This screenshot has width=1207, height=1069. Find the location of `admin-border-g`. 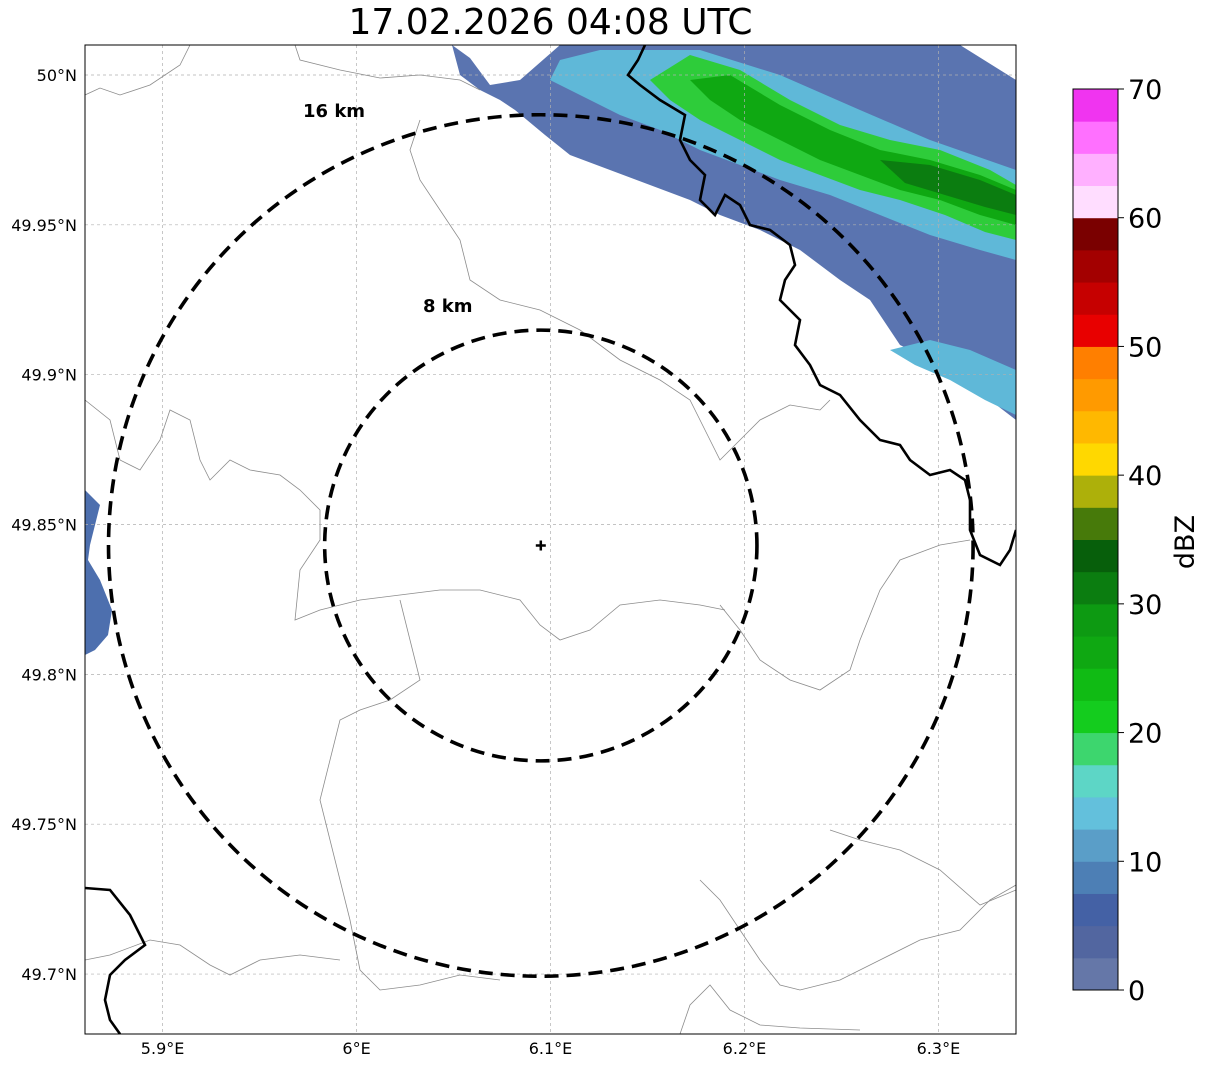

admin-border-g is located at coordinates (213, 957).